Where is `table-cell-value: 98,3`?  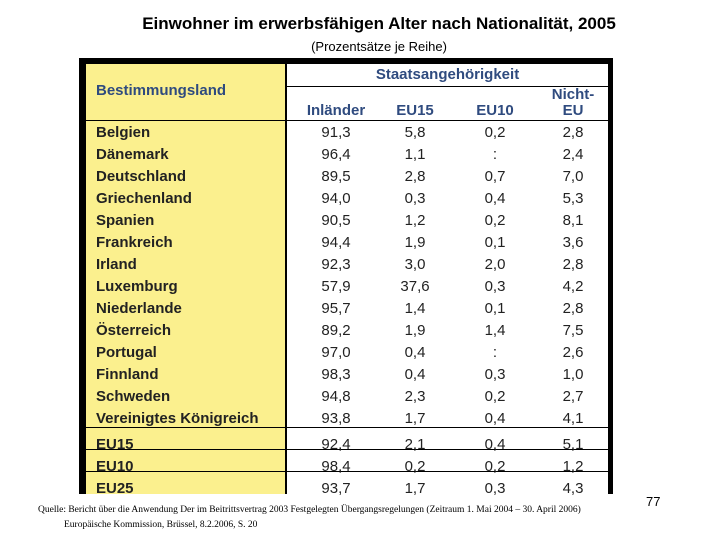
table-cell-value: 98,3 is located at coordinates (336, 374).